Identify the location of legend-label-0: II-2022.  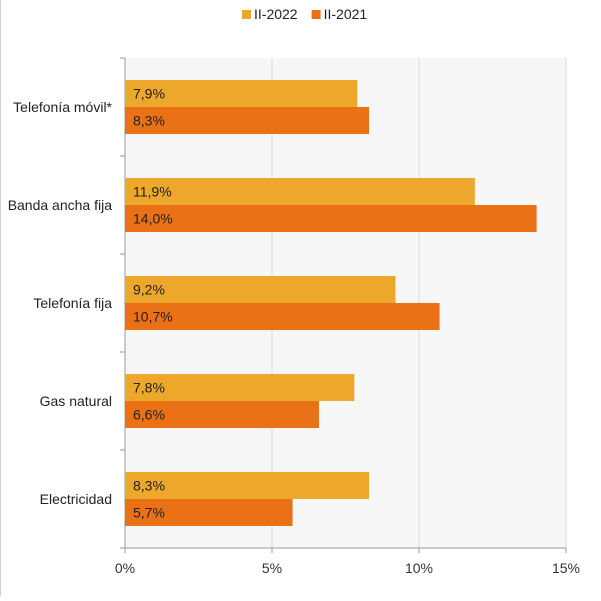
(276, 14).